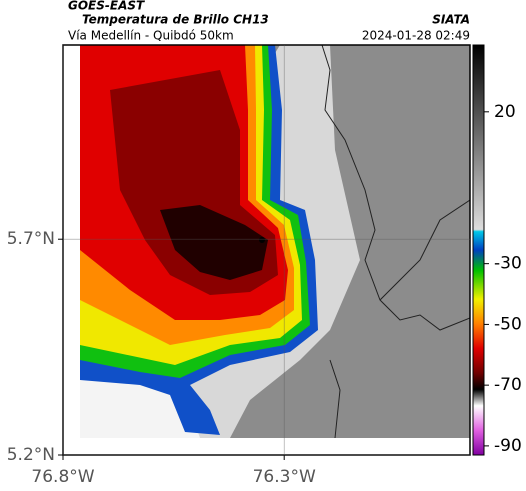 Image resolution: width=526 pixels, height=491 pixels. Describe the element at coordinates (416, 36) in the screenshot. I see `timestamp: 2024-01-28 02:49` at that location.